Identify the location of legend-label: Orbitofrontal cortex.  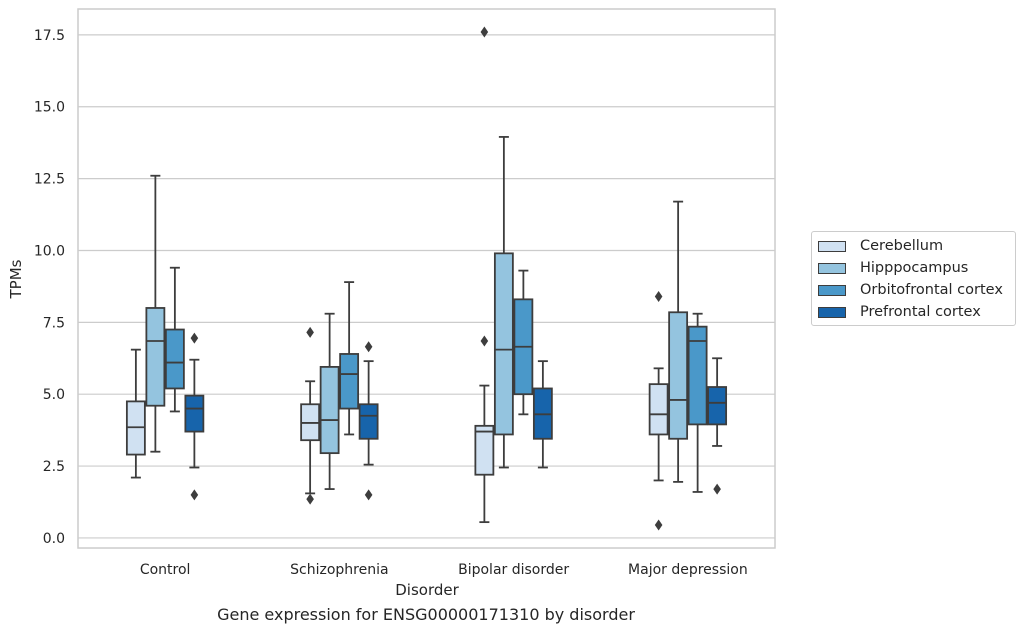
(931, 290).